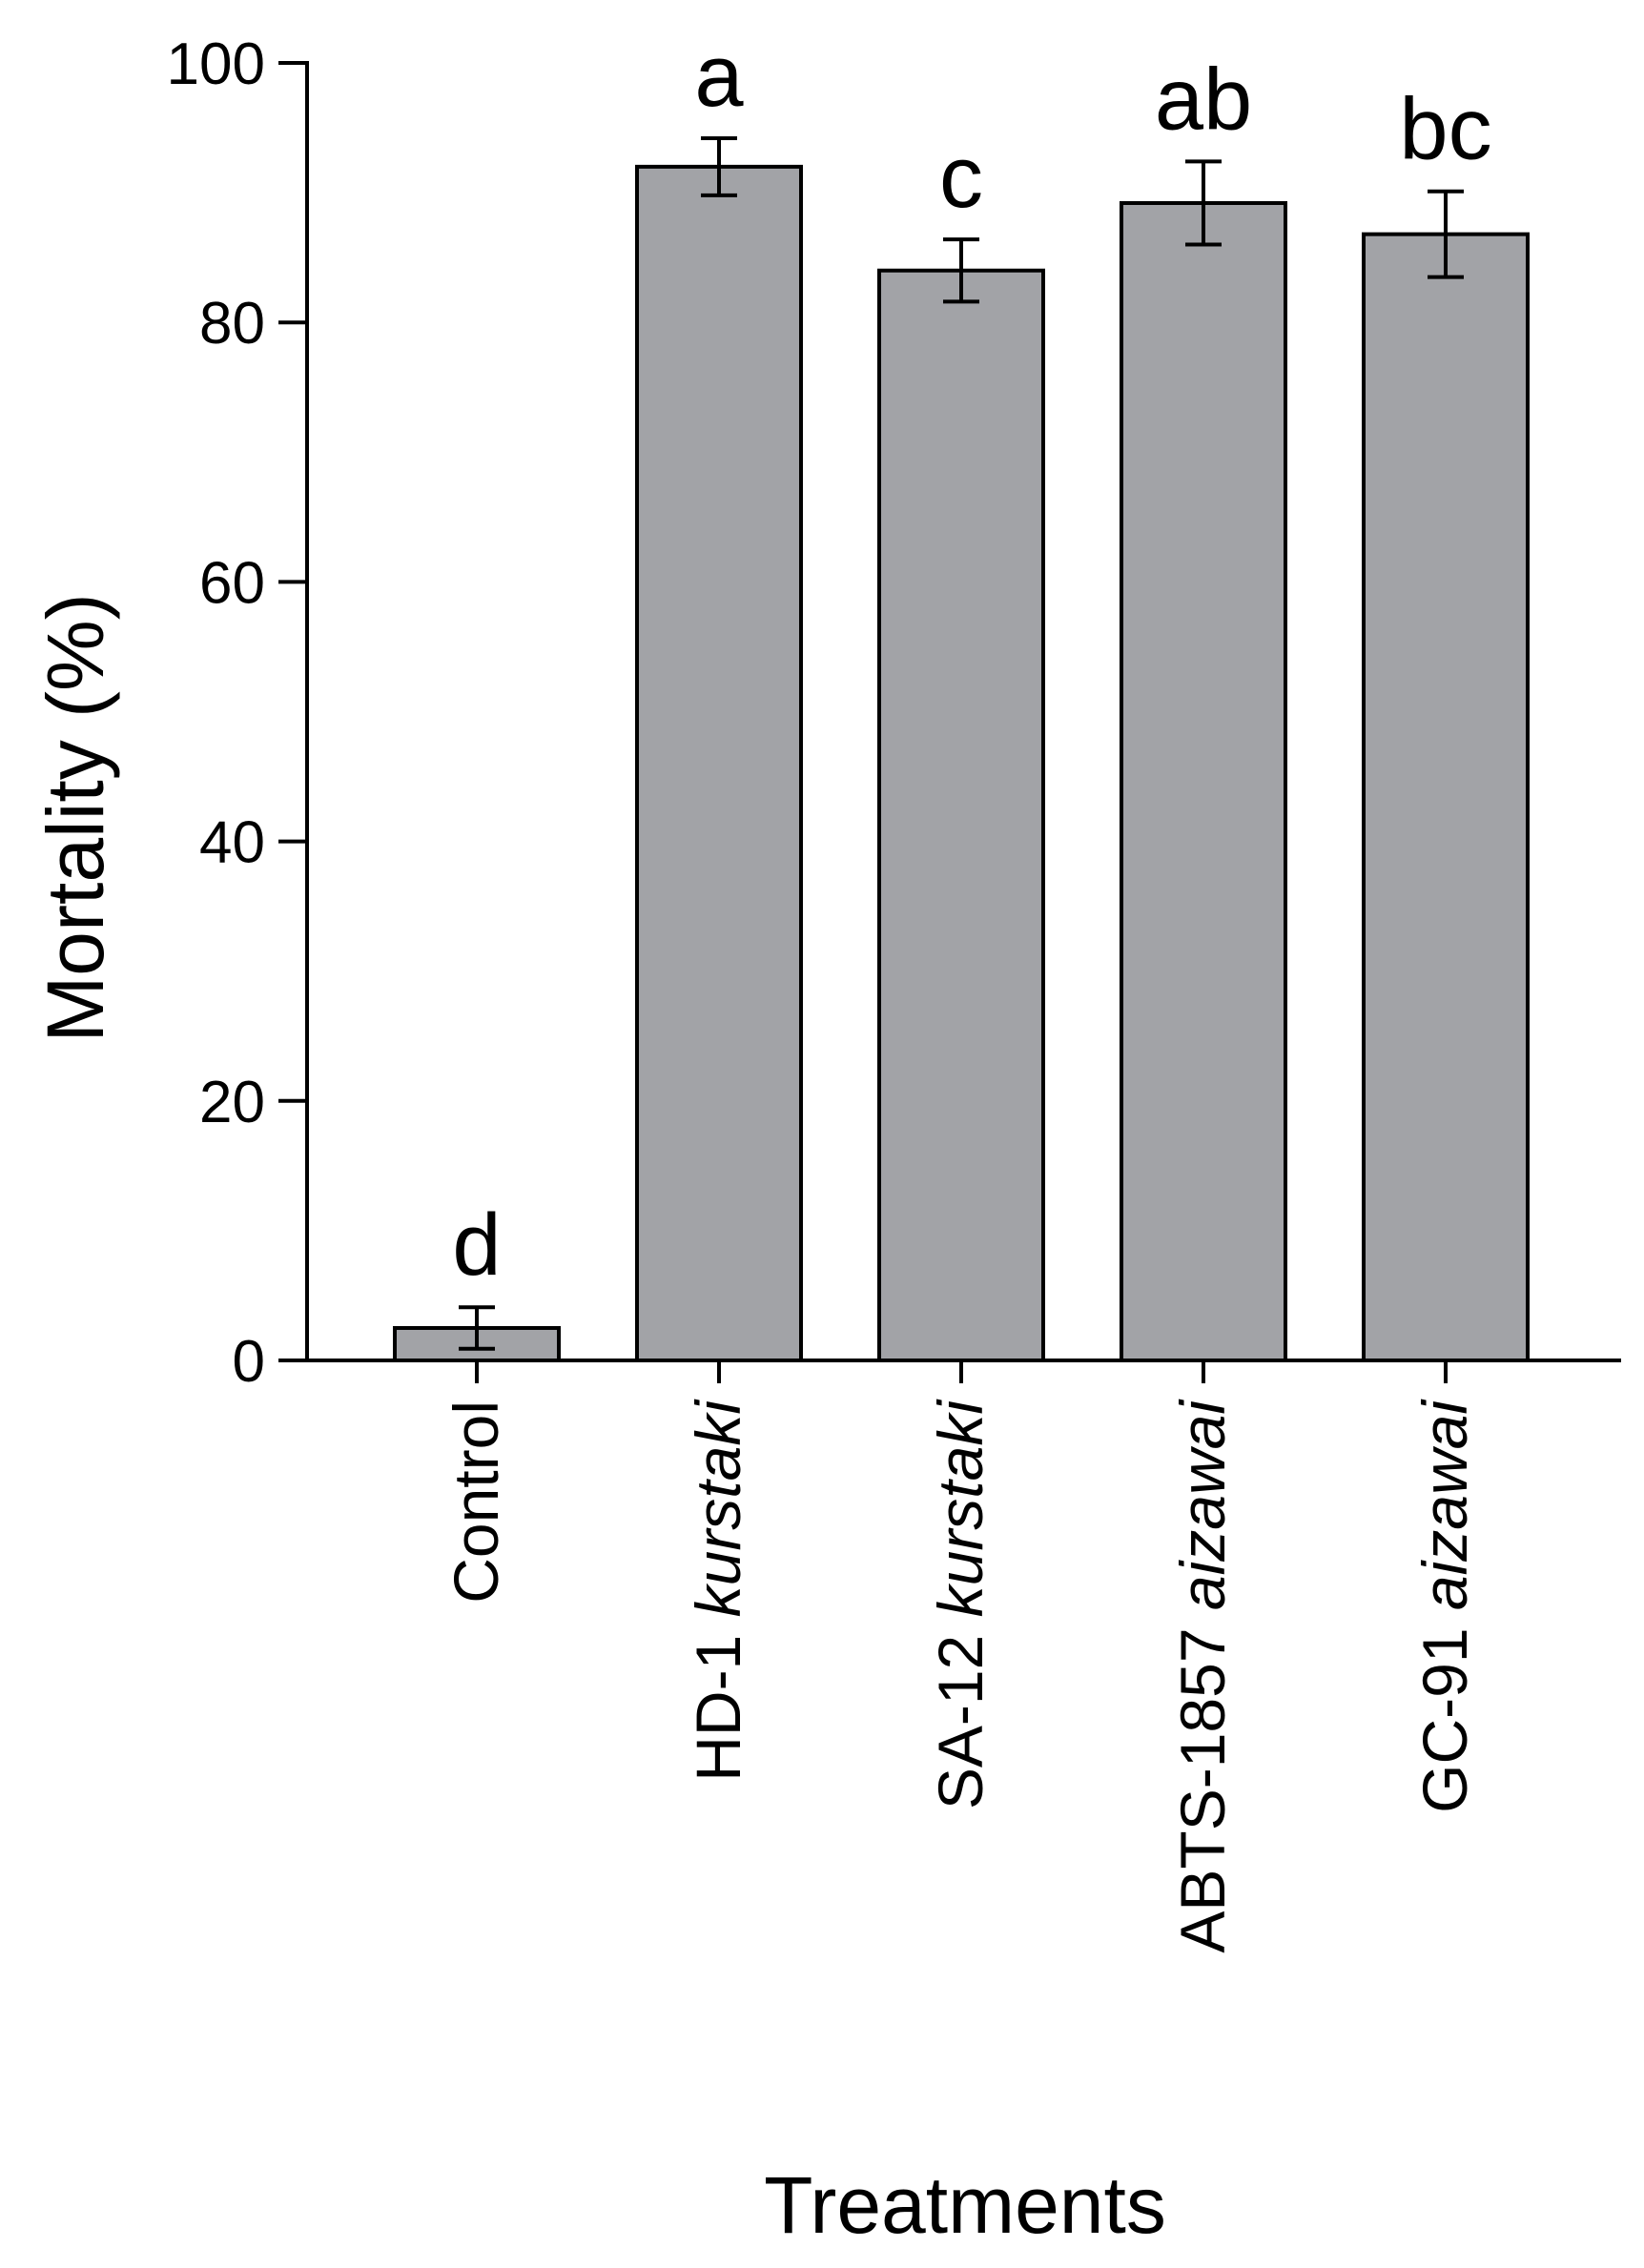 Image resolution: width=1644 pixels, height=2268 pixels. What do you see at coordinates (1203, 99) in the screenshot?
I see `significance-letter-3: ab` at bounding box center [1203, 99].